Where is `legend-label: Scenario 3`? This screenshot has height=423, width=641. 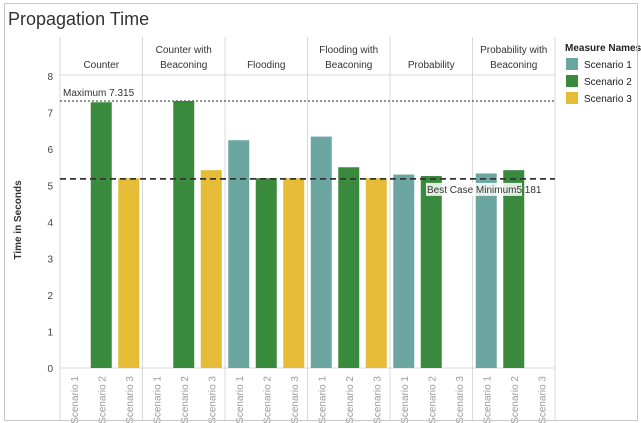 legend-label: Scenario 3 is located at coordinates (608, 99).